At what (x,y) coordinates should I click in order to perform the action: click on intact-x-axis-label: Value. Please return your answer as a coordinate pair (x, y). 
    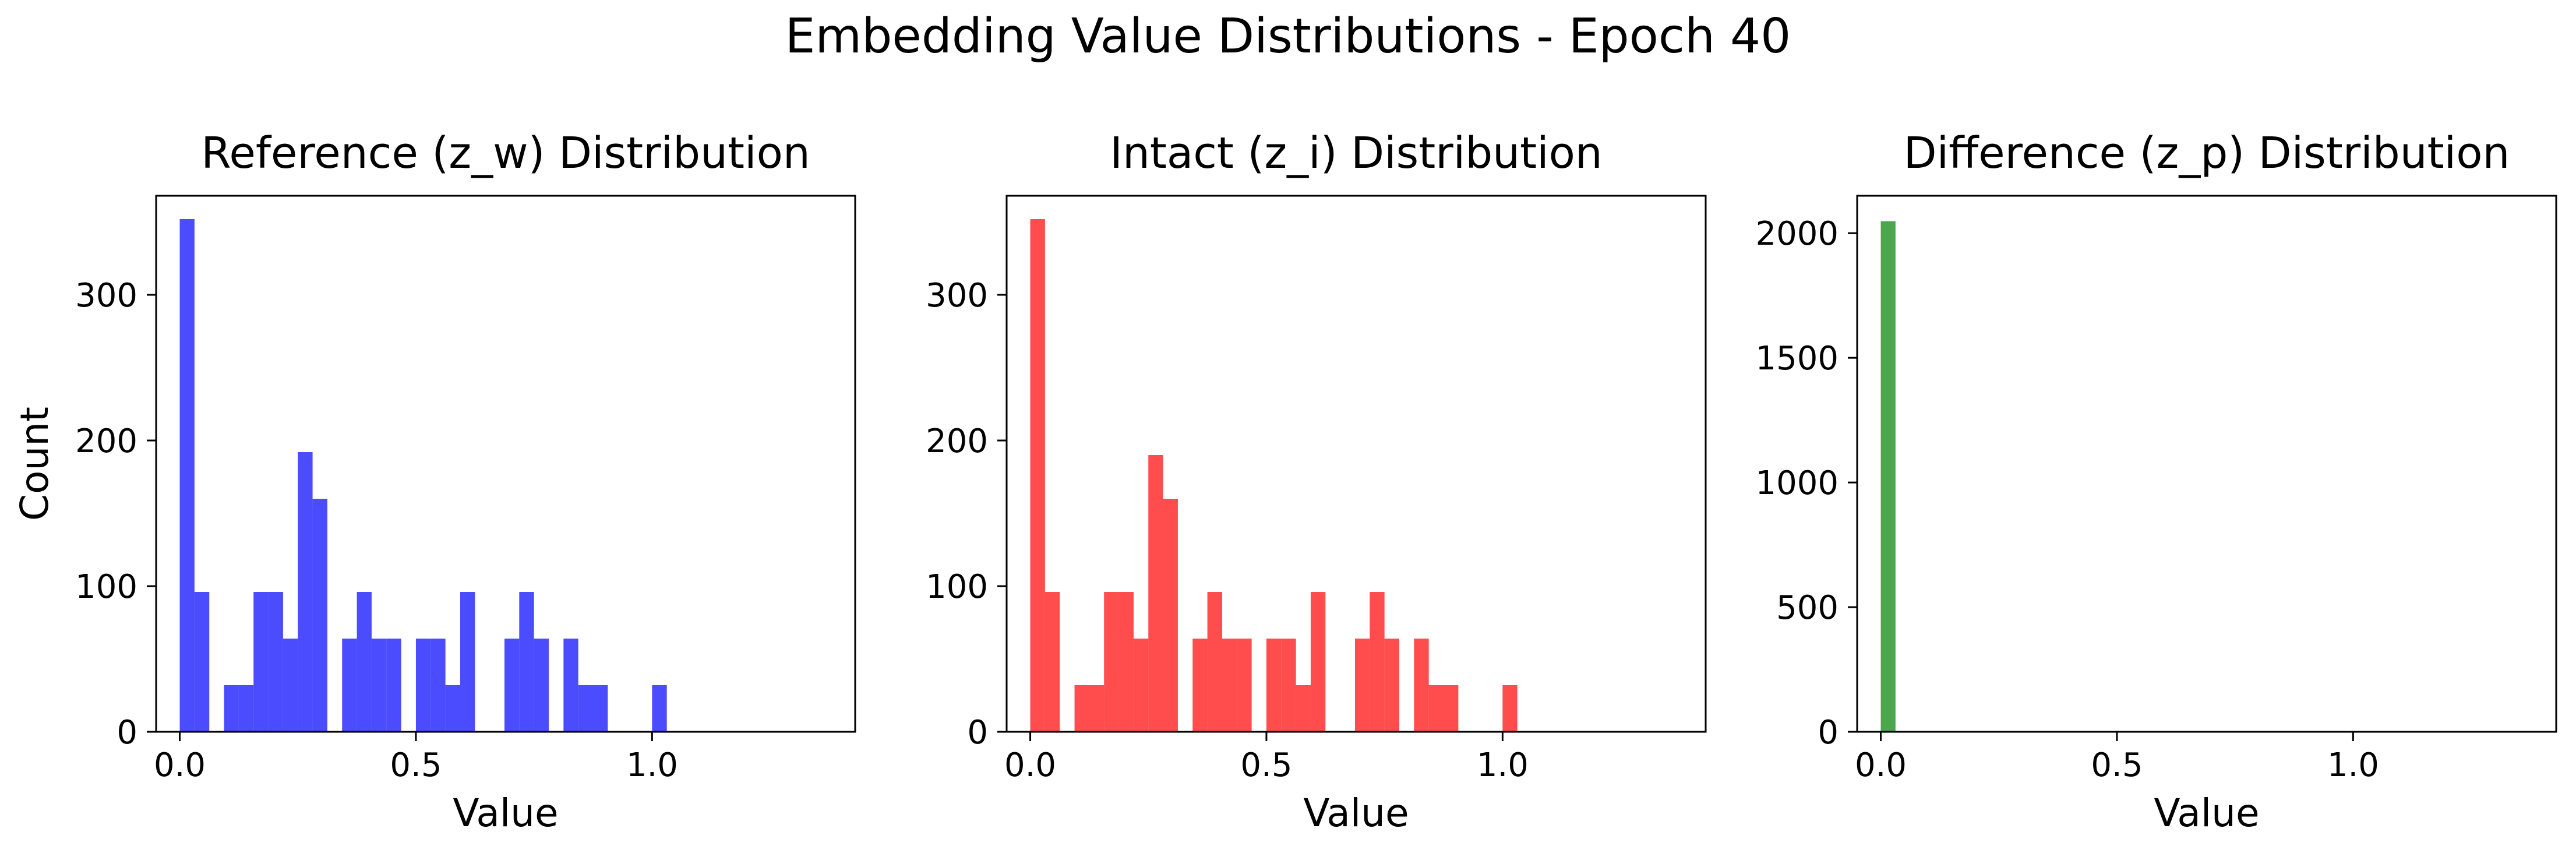
    Looking at the image, I should click on (1356, 814).